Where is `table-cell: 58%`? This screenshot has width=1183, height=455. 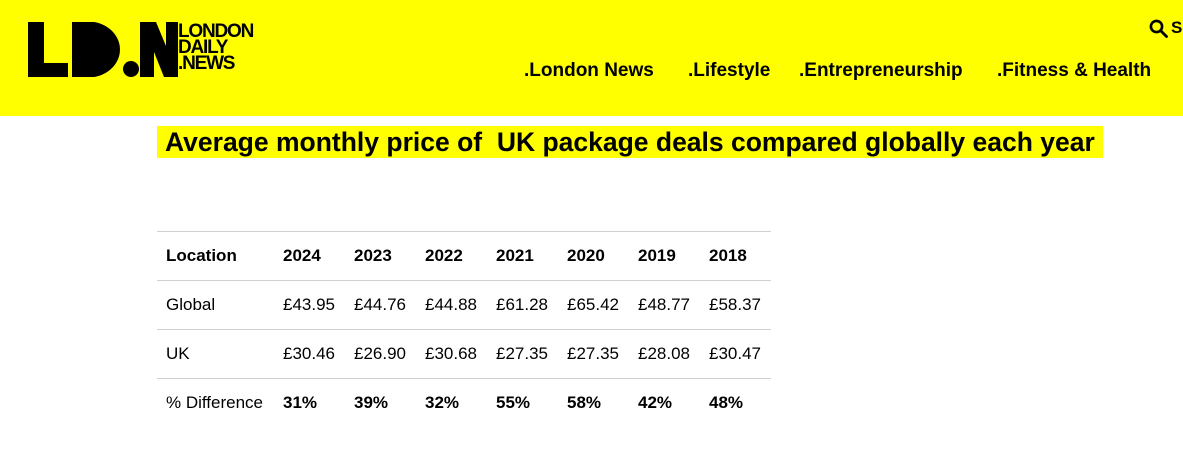
table-cell: 58% is located at coordinates (593, 402).